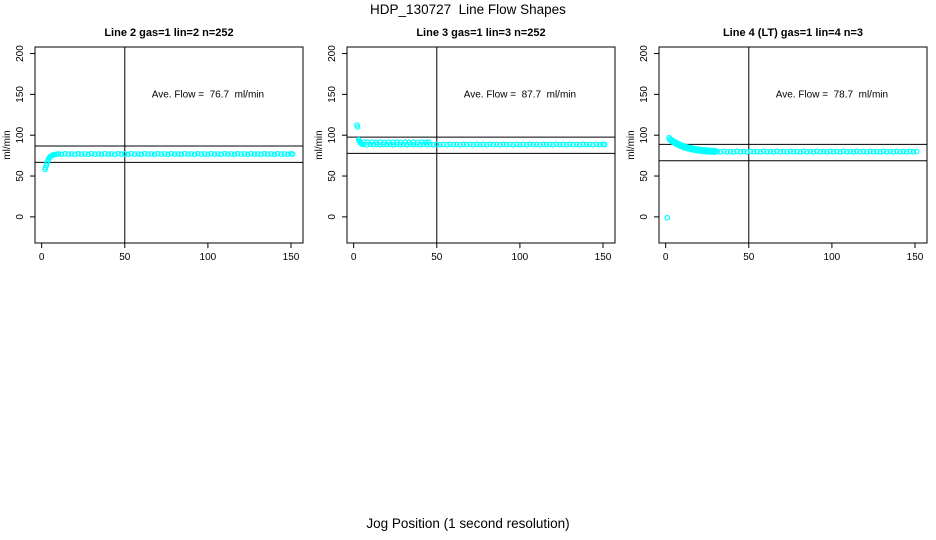  Describe the element at coordinates (644, 217) in the screenshot. I see `y-tick-label: 0` at that location.